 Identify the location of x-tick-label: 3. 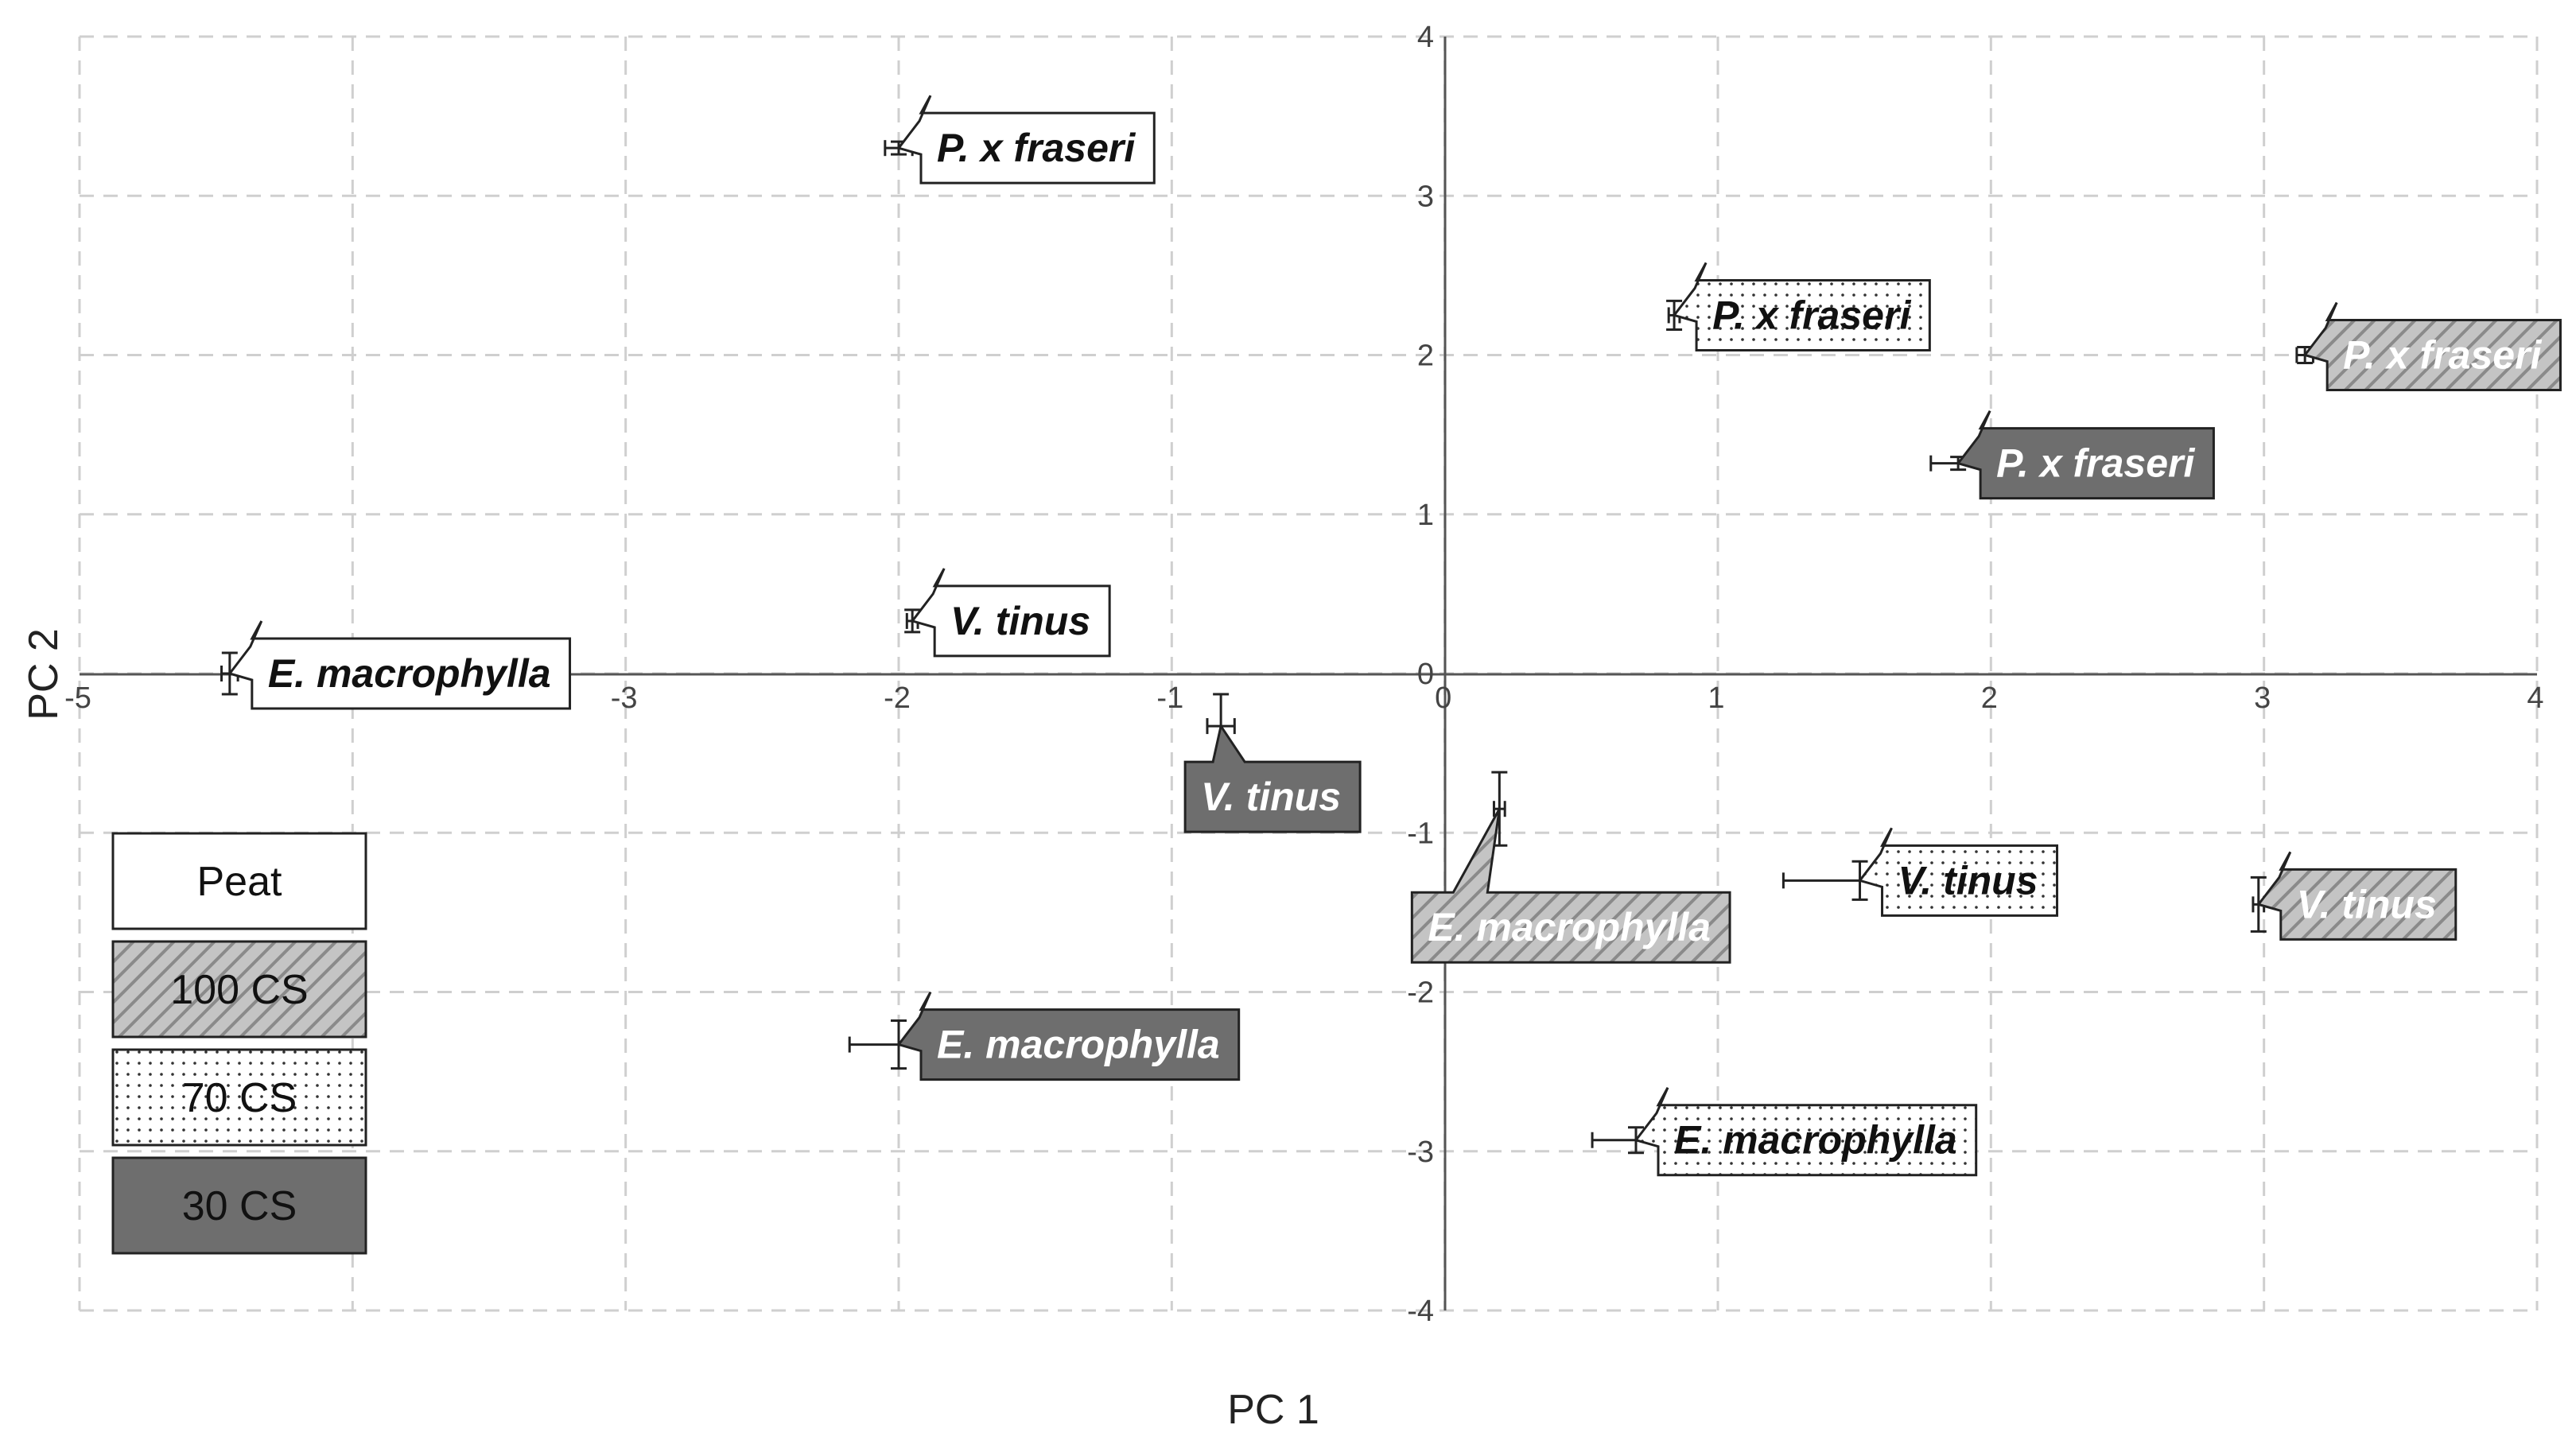
(2262, 698).